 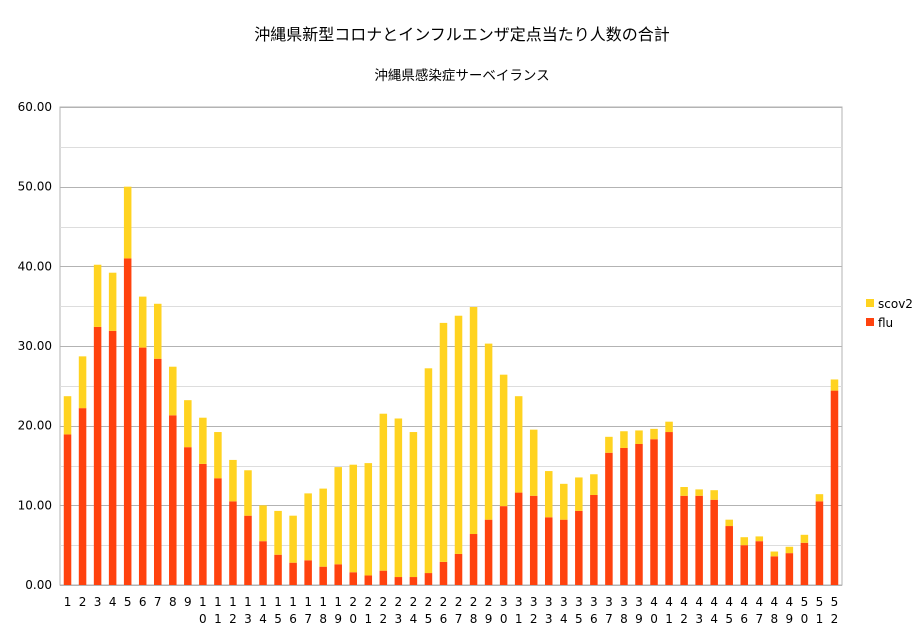 I want to click on legend-swatch-scov2, so click(x=870, y=303).